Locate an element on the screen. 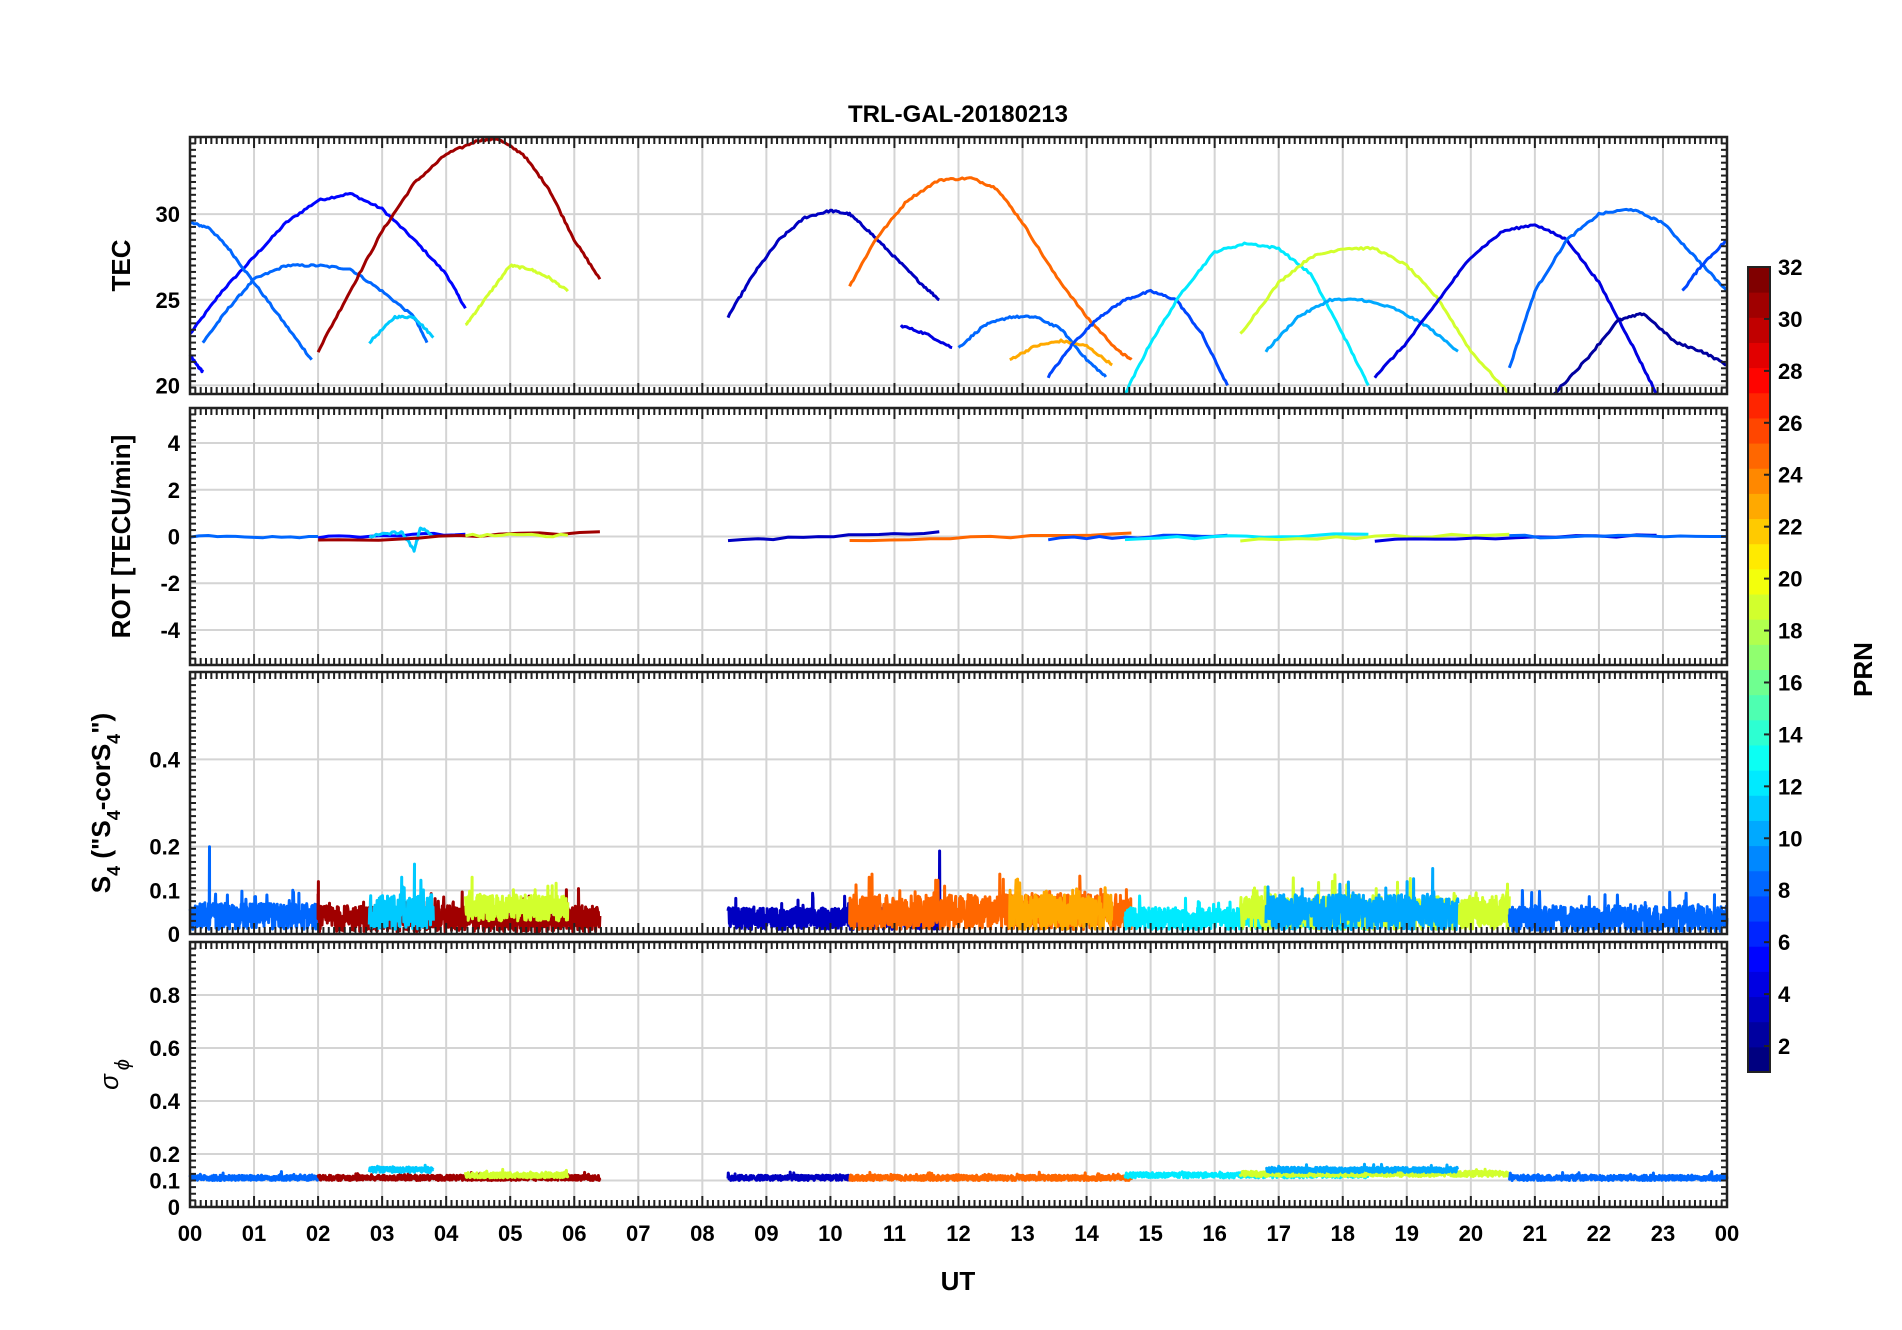 The width and height of the screenshot is (1902, 1330). x-tick-label: 11 is located at coordinates (894, 1233).